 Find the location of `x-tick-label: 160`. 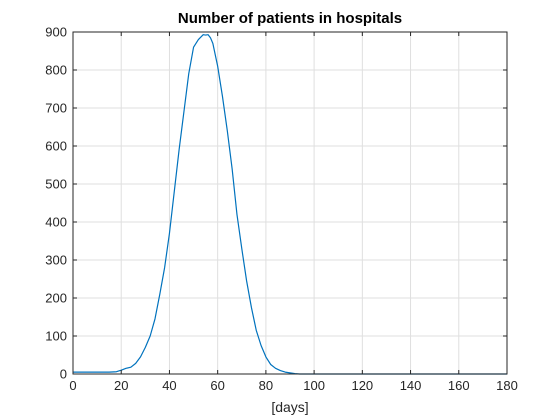

x-tick-label: 160 is located at coordinates (459, 385).